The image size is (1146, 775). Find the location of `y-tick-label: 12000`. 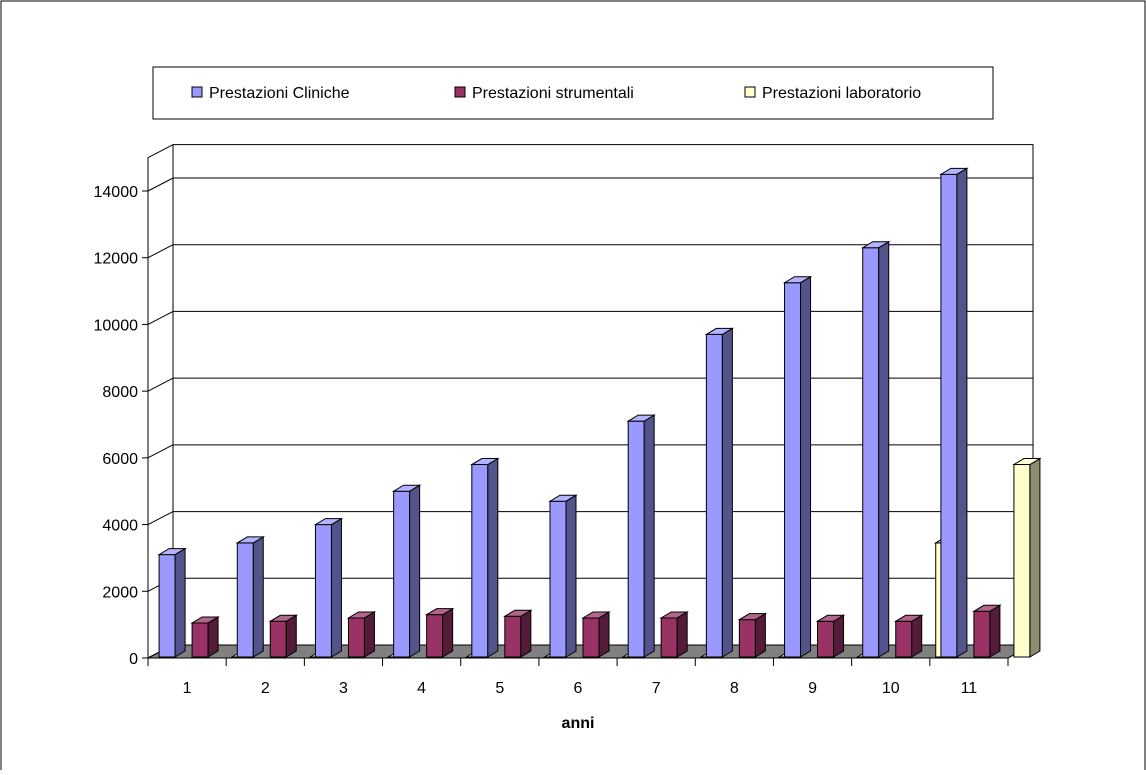

y-tick-label: 12000 is located at coordinates (116, 259).